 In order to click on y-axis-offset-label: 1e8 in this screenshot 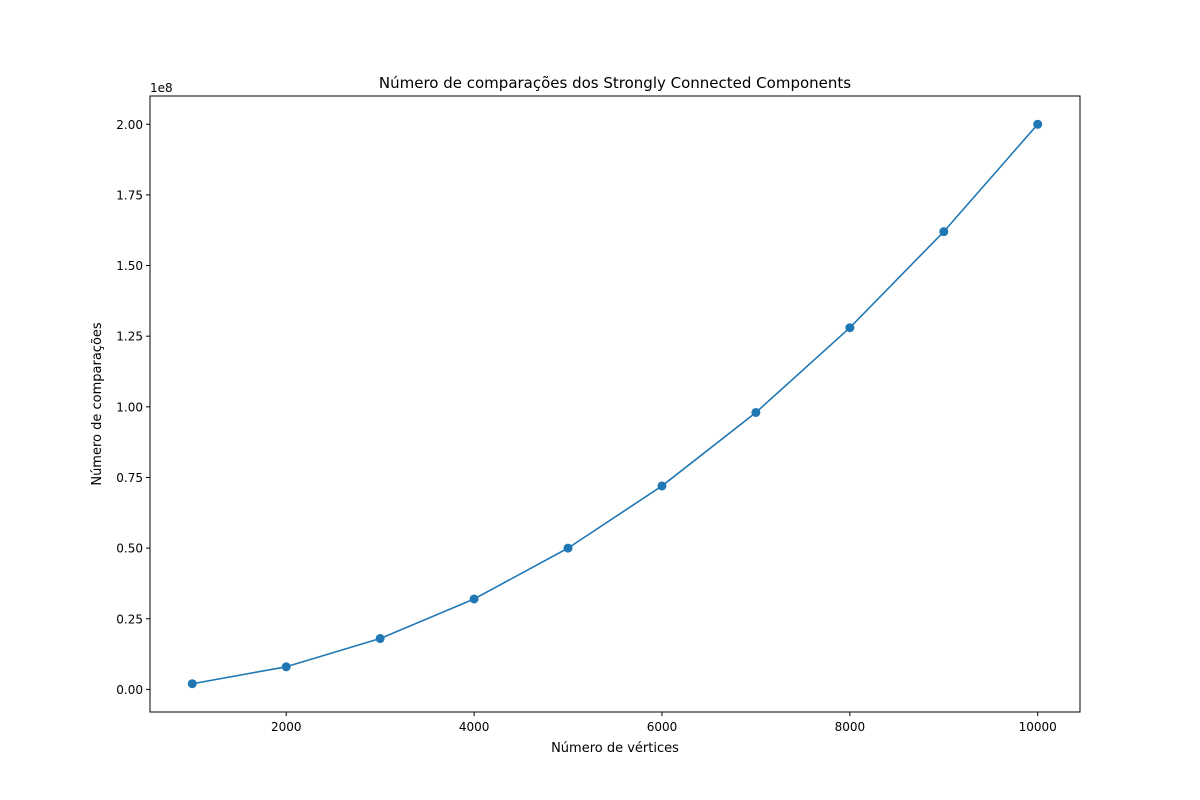, I will do `click(161, 88)`.